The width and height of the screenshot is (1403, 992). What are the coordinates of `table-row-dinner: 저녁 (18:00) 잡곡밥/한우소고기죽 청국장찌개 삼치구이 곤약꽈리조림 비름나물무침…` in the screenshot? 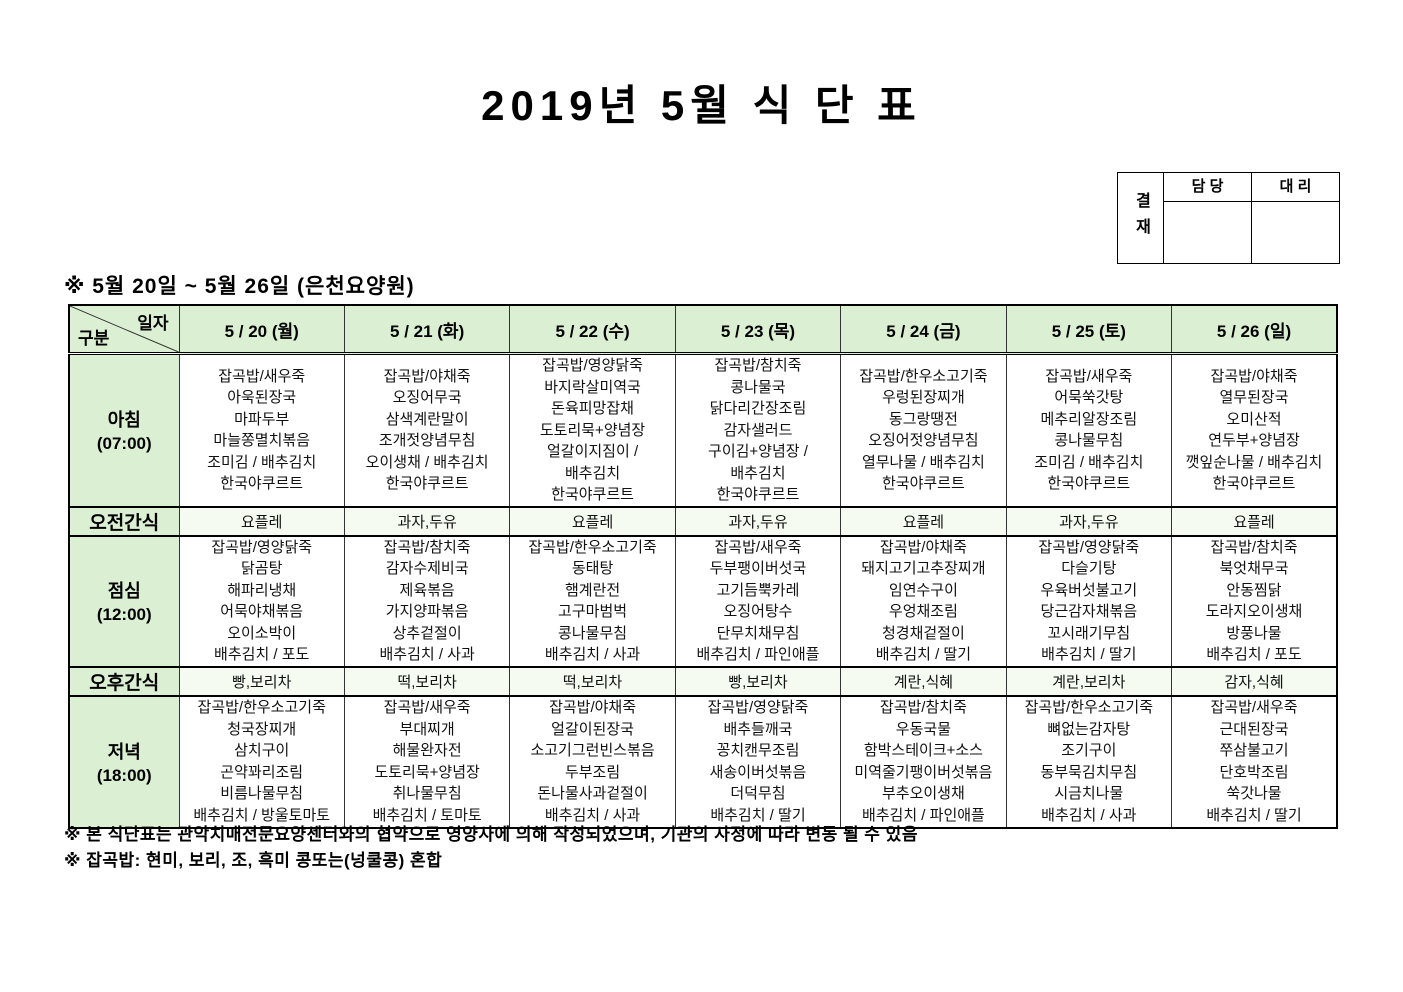 It's located at (703, 761).